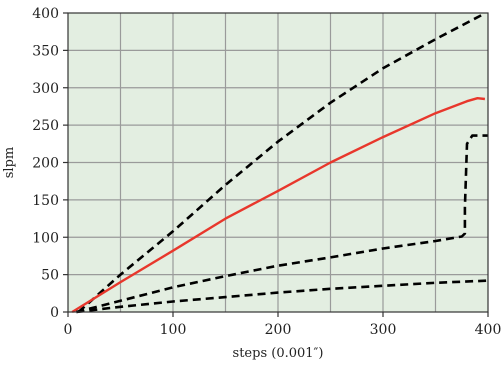 This screenshot has width=502, height=370. Describe the element at coordinates (45, 126) in the screenshot. I see `y-tick-label: 250` at that location.